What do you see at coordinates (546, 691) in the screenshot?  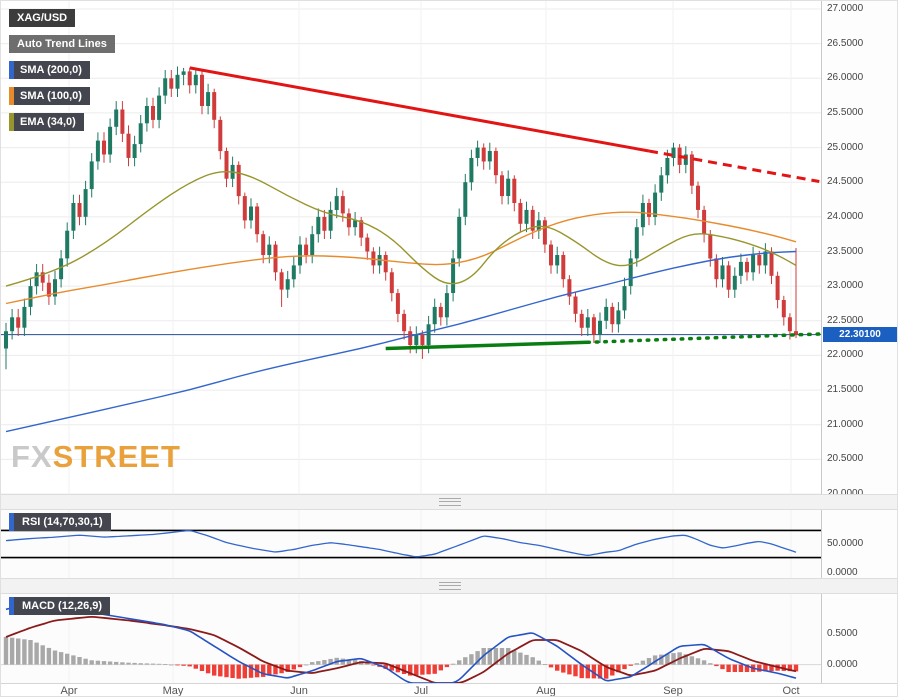 I see `x-axis-month-label: Aug` at bounding box center [546, 691].